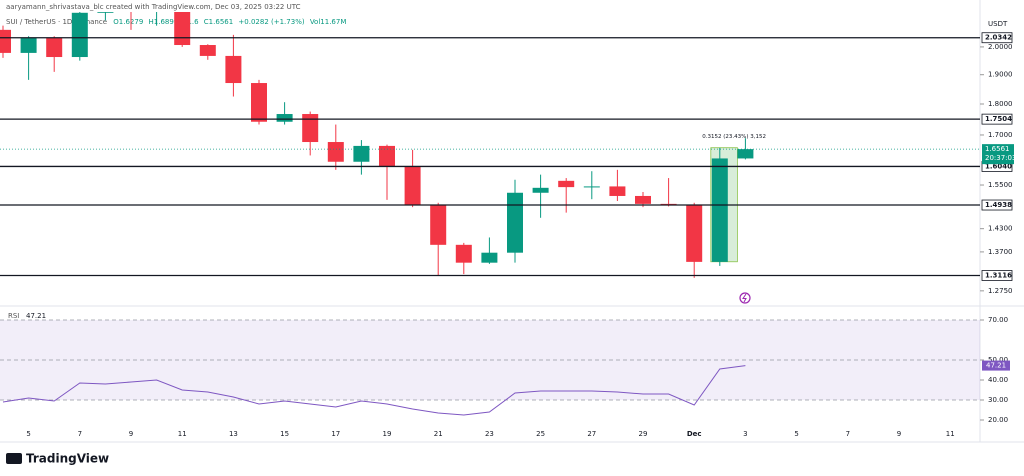 This screenshot has height=476, width=1024. Describe the element at coordinates (438, 434) in the screenshot. I see `x-tick-label: 21` at that location.